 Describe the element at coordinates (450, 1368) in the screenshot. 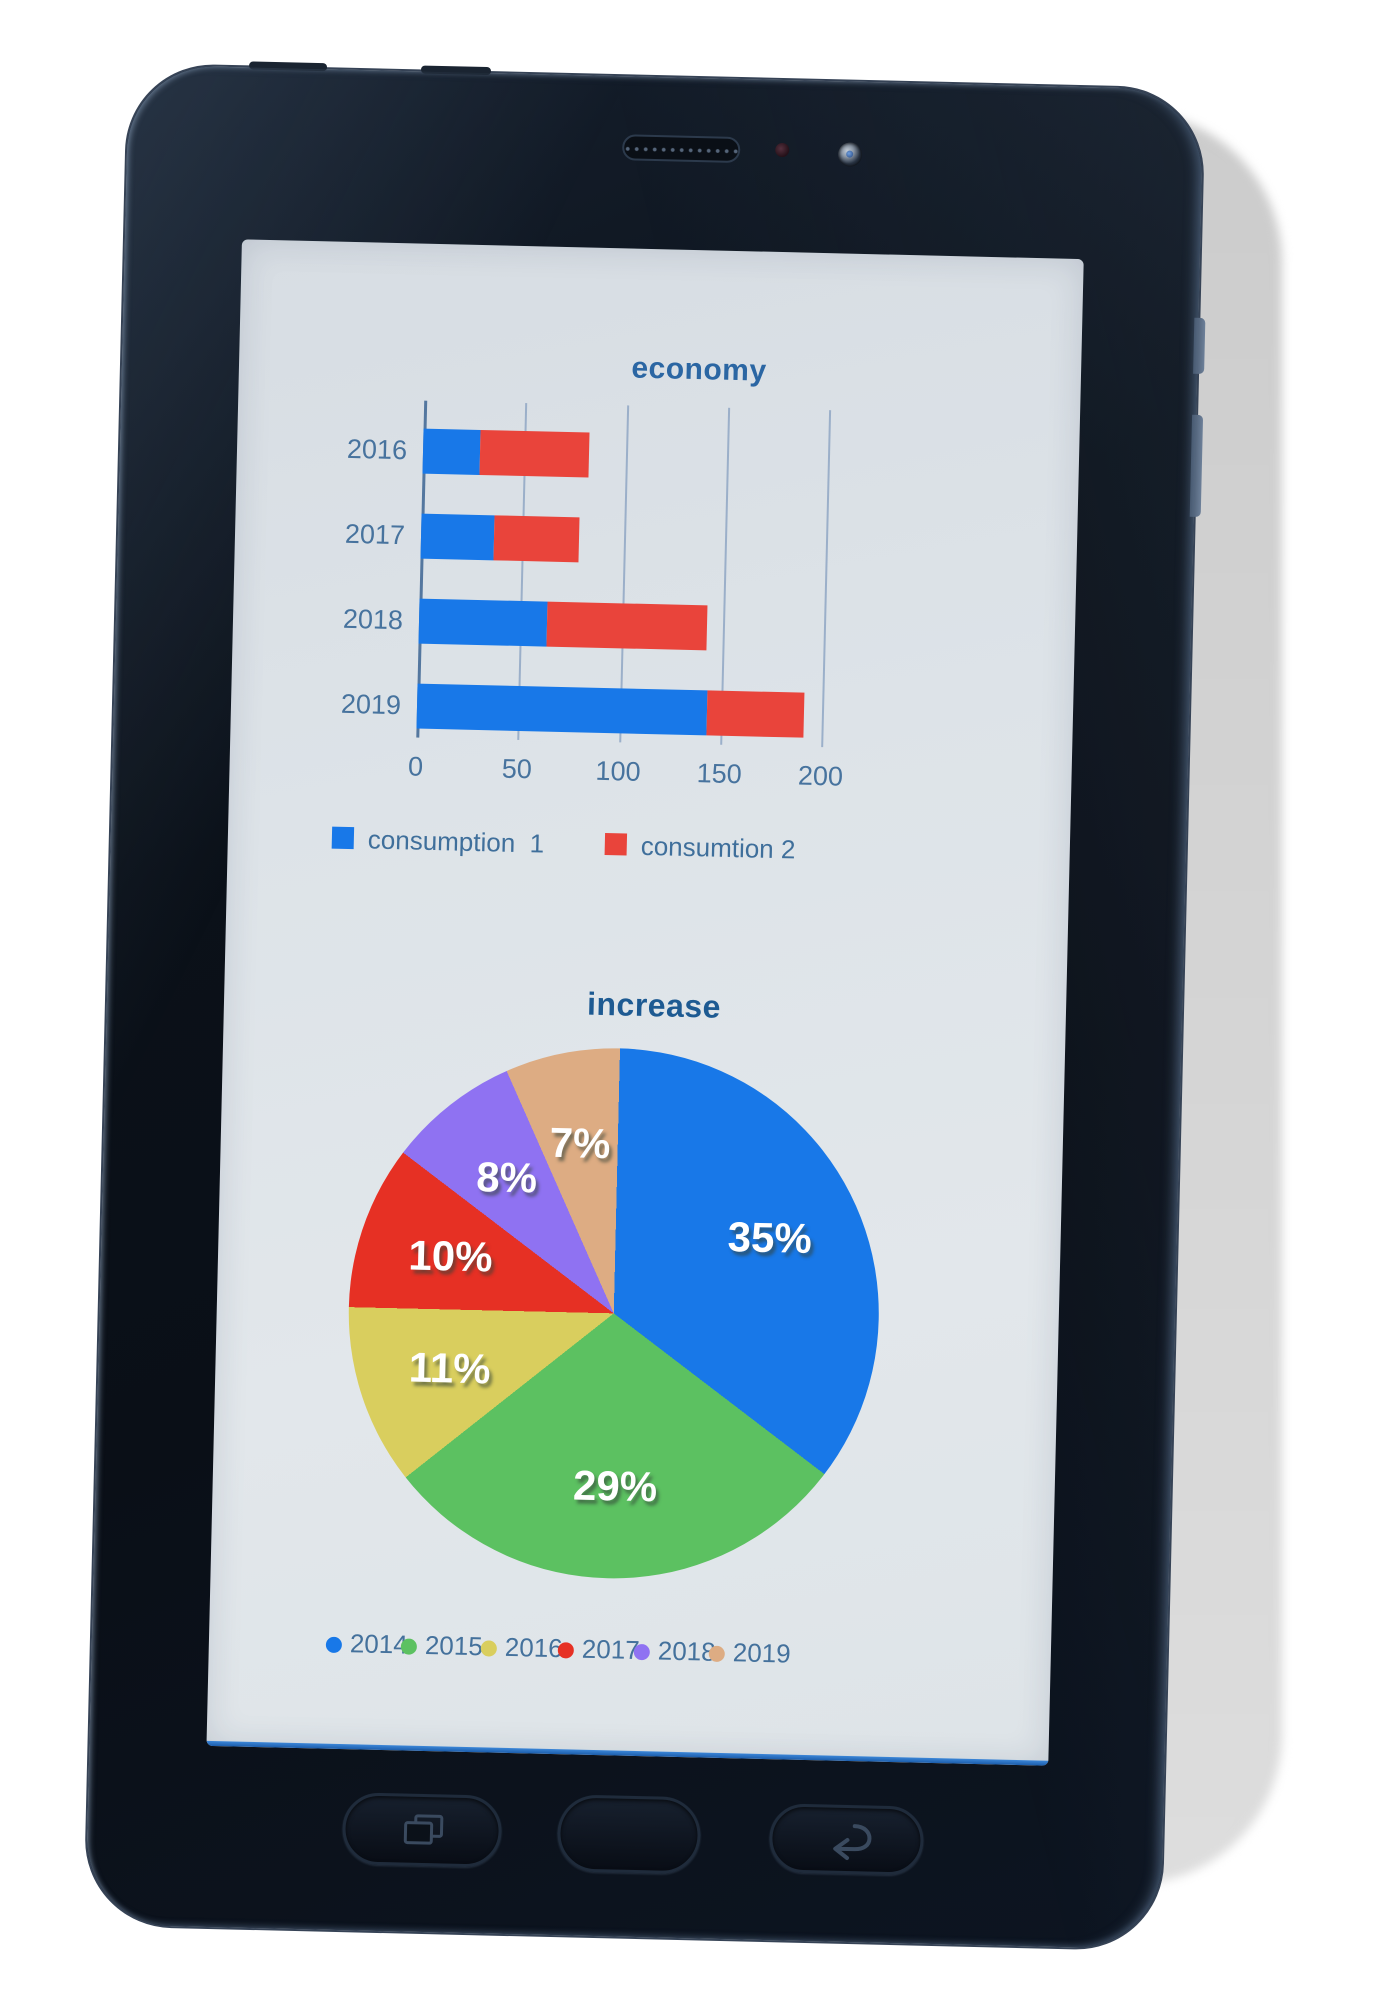

I see `pie-percent-label: 11%` at that location.